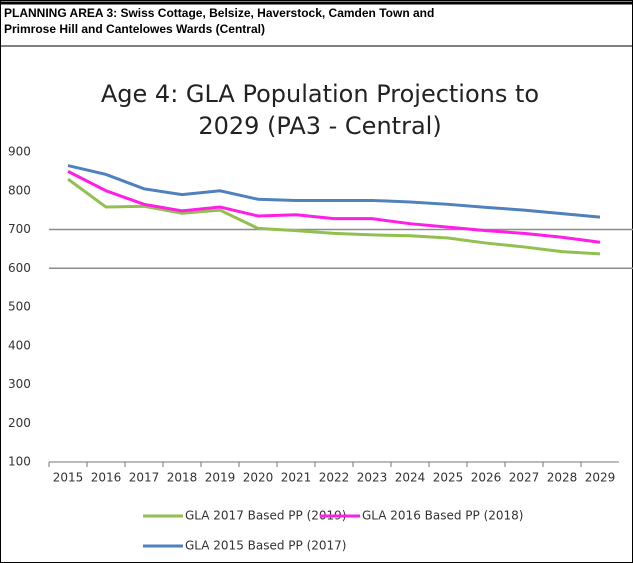 The height and width of the screenshot is (563, 633). I want to click on legend-label: GLA 2017 Based PP (2019), so click(265, 516).